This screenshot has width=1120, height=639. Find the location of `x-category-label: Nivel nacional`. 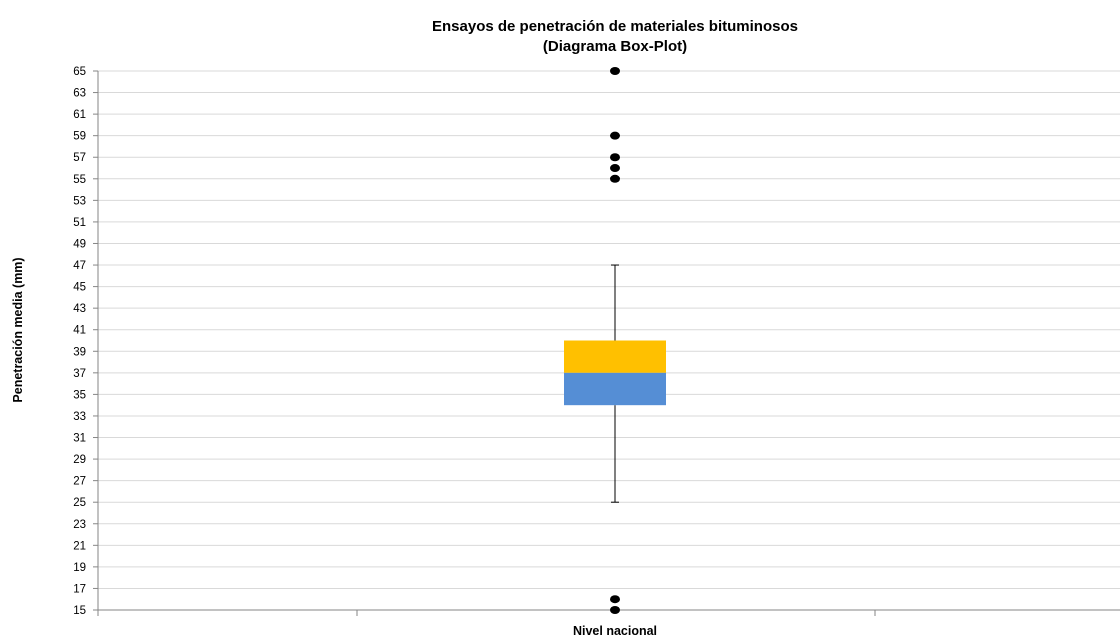

x-category-label: Nivel nacional is located at coordinates (615, 631).